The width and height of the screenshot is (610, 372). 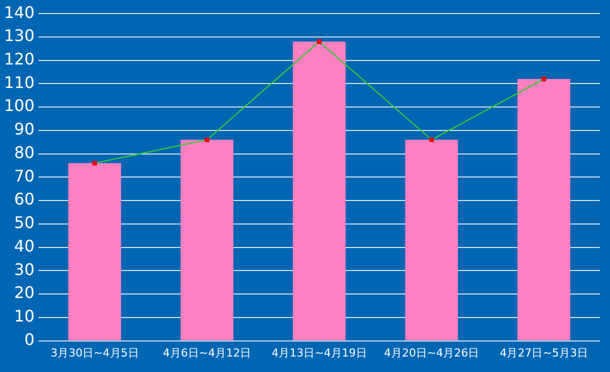 What do you see at coordinates (24, 292) in the screenshot?
I see `y-tick-label: 20` at bounding box center [24, 292].